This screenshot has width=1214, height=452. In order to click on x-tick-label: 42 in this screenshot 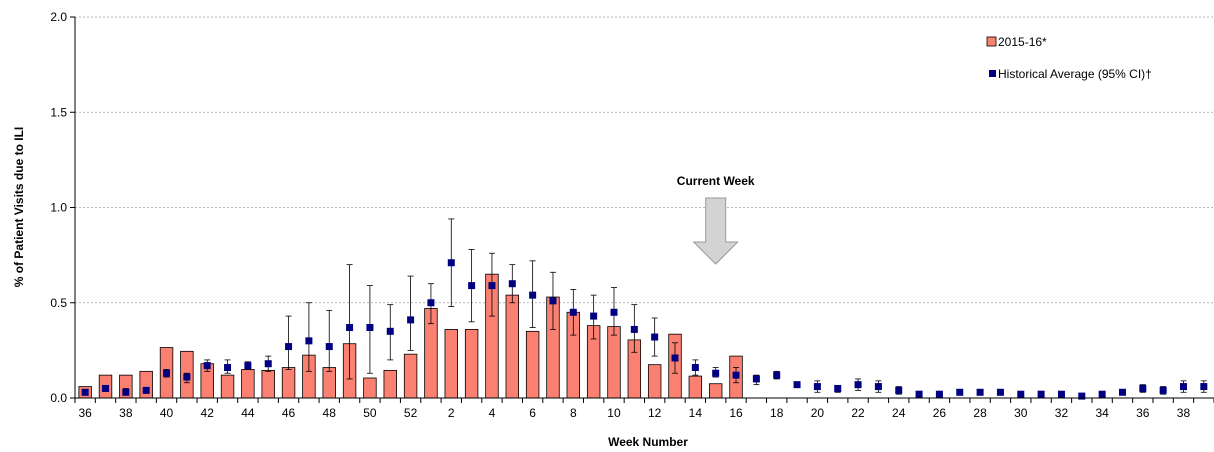, I will do `click(208, 413)`.